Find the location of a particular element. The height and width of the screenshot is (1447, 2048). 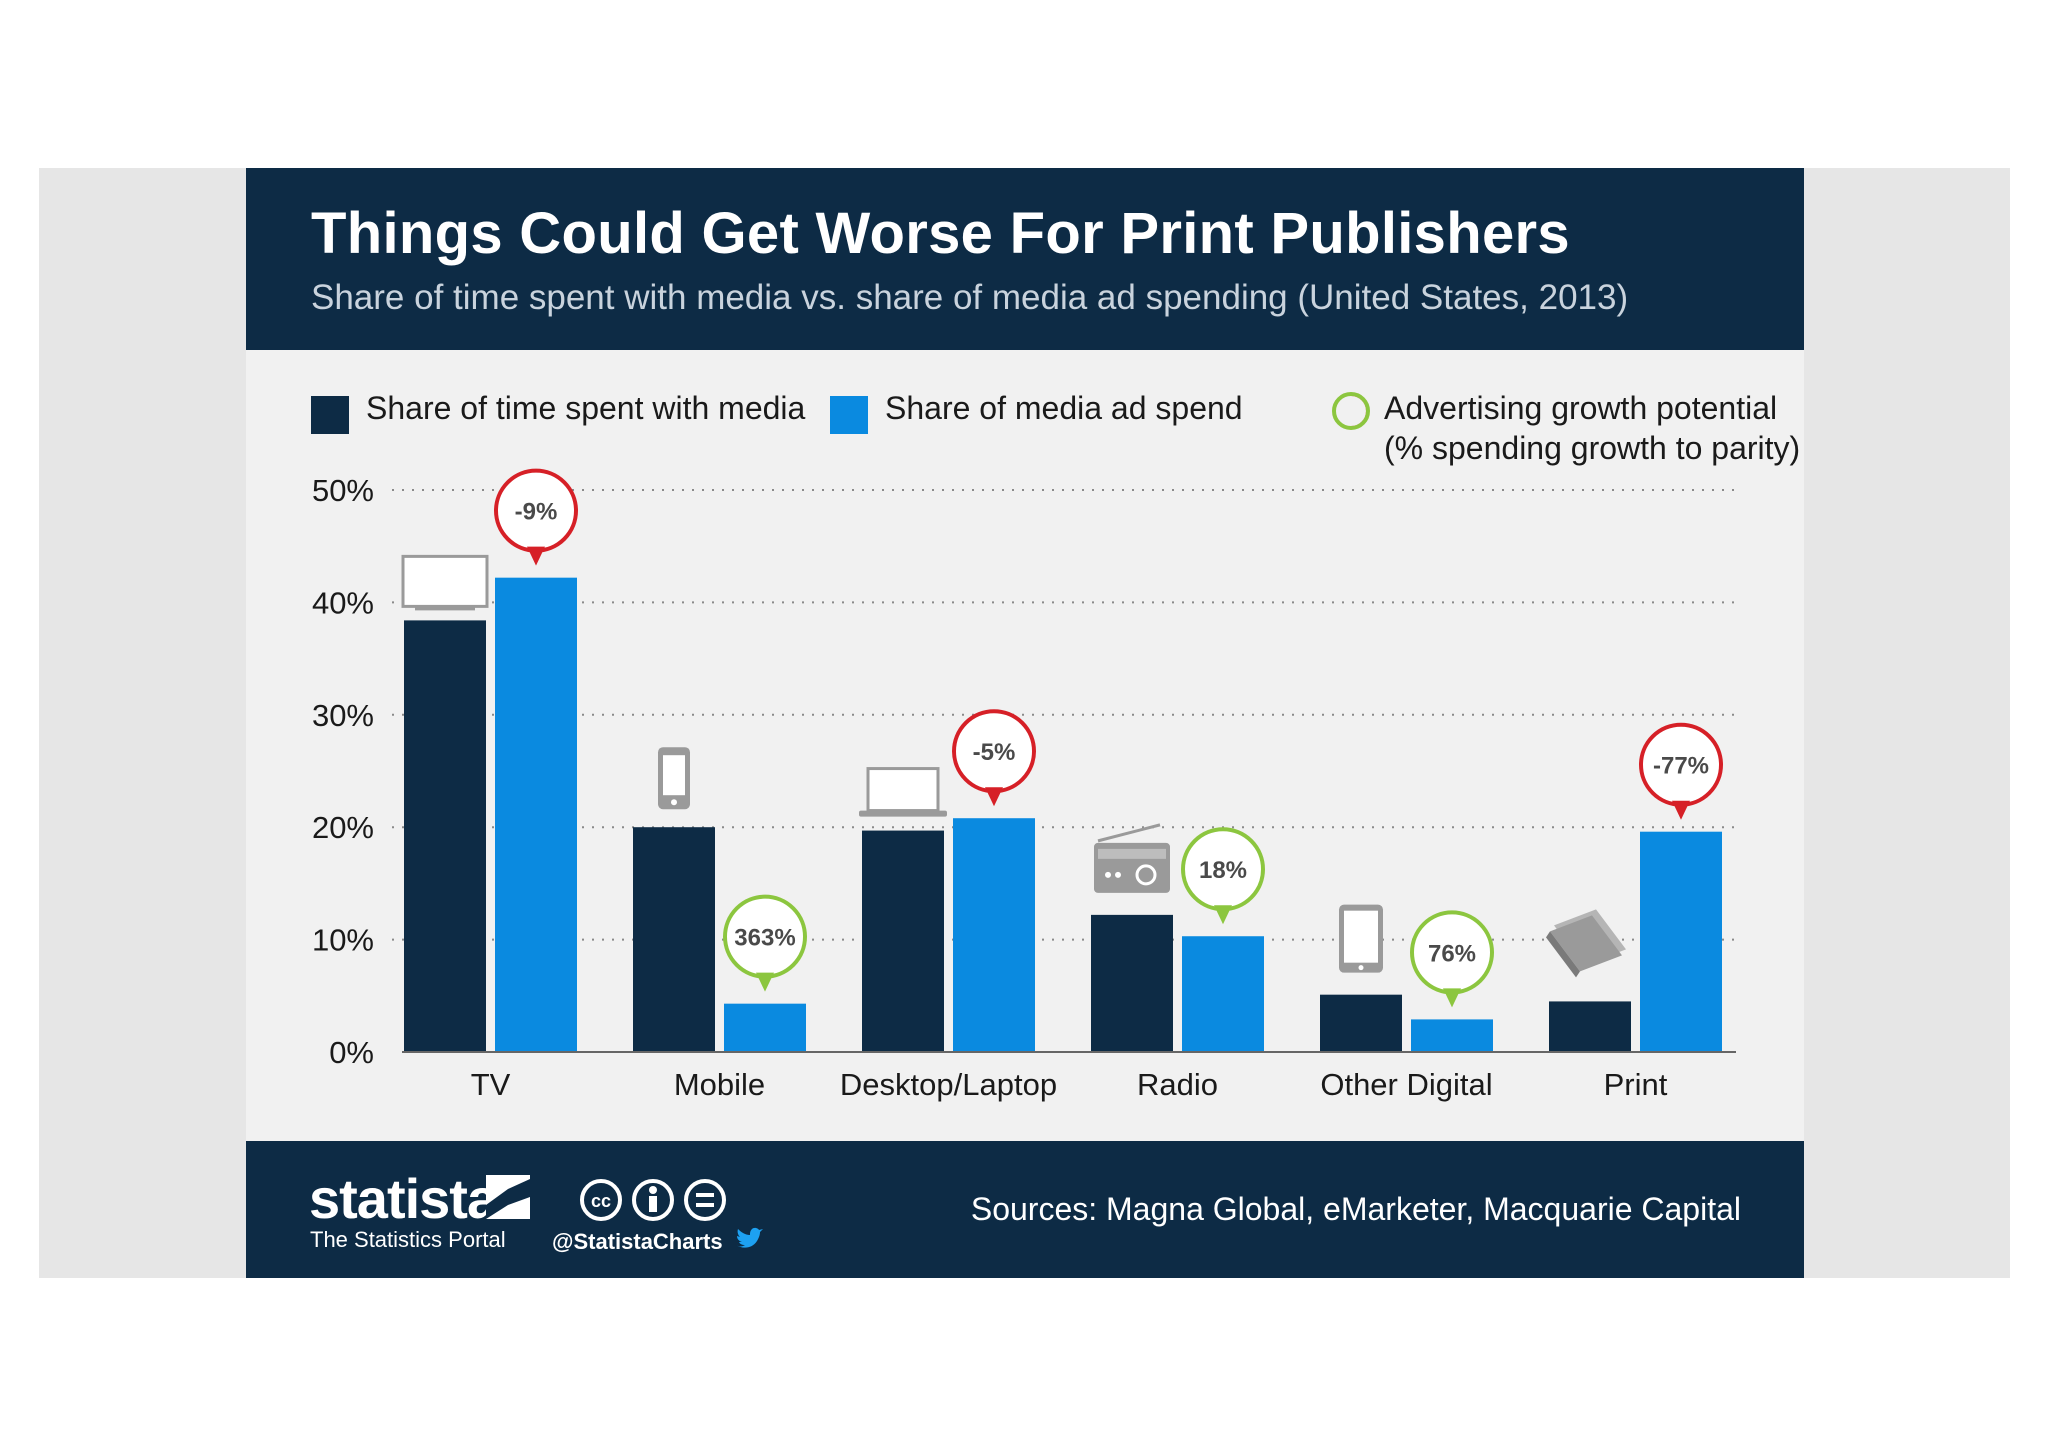

legend-label-time: Share of time spent with media is located at coordinates (586, 408).